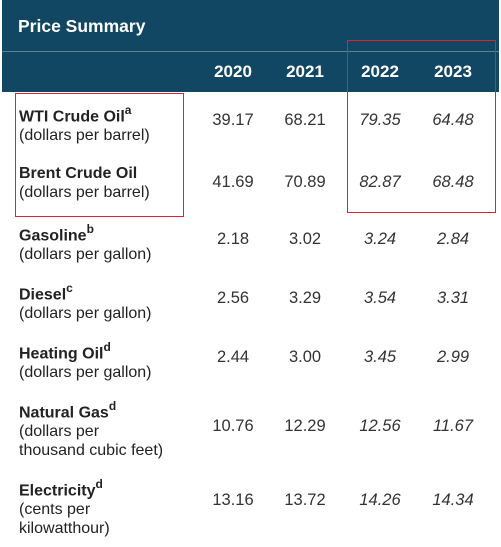 This screenshot has height=547, width=501. Describe the element at coordinates (380, 500) in the screenshot. I see `value-2022: 14.26` at that location.